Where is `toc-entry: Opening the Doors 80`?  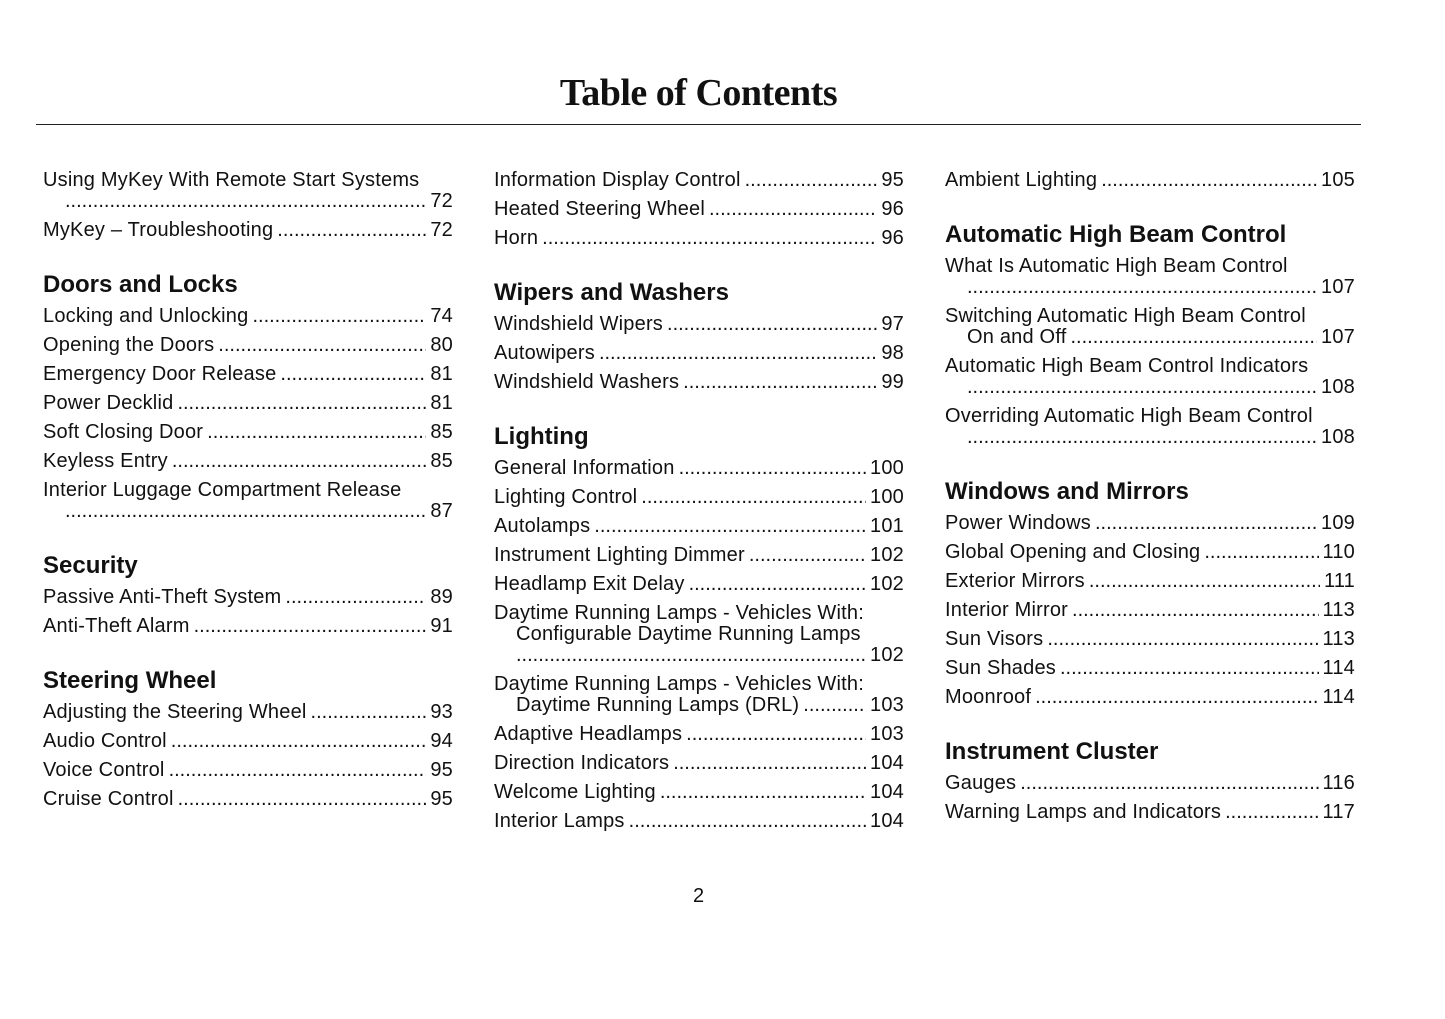
toc-entry: Opening the Doors 80 is located at coordinates (248, 345).